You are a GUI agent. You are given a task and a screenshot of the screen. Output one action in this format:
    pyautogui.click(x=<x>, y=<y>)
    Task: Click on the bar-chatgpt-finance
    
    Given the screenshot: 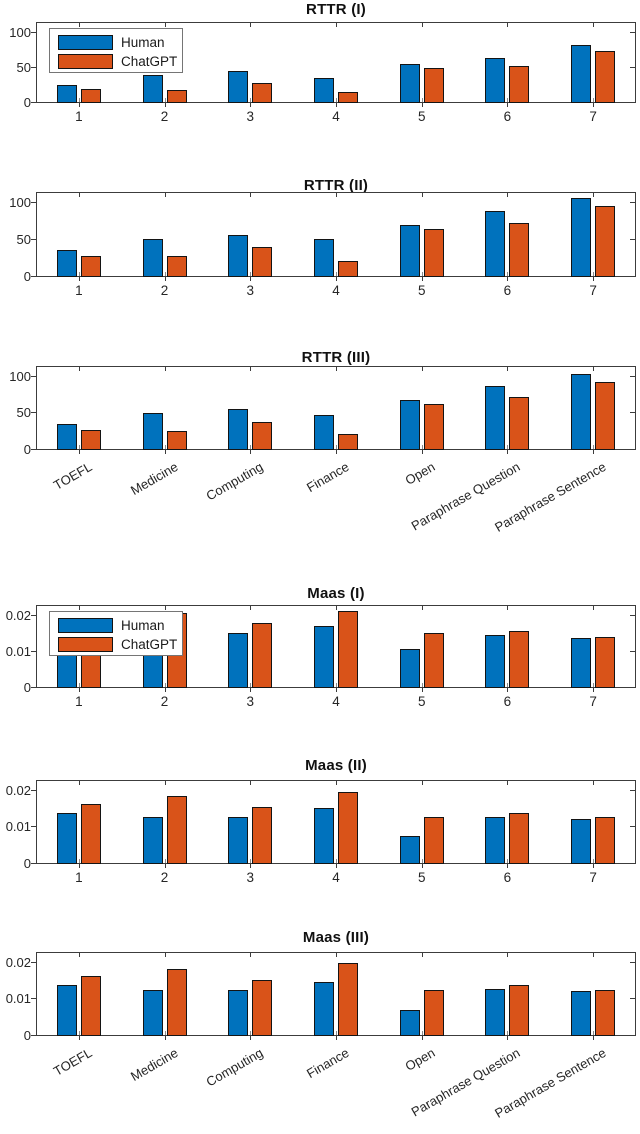 What is the action you would take?
    pyautogui.click(x=348, y=441)
    